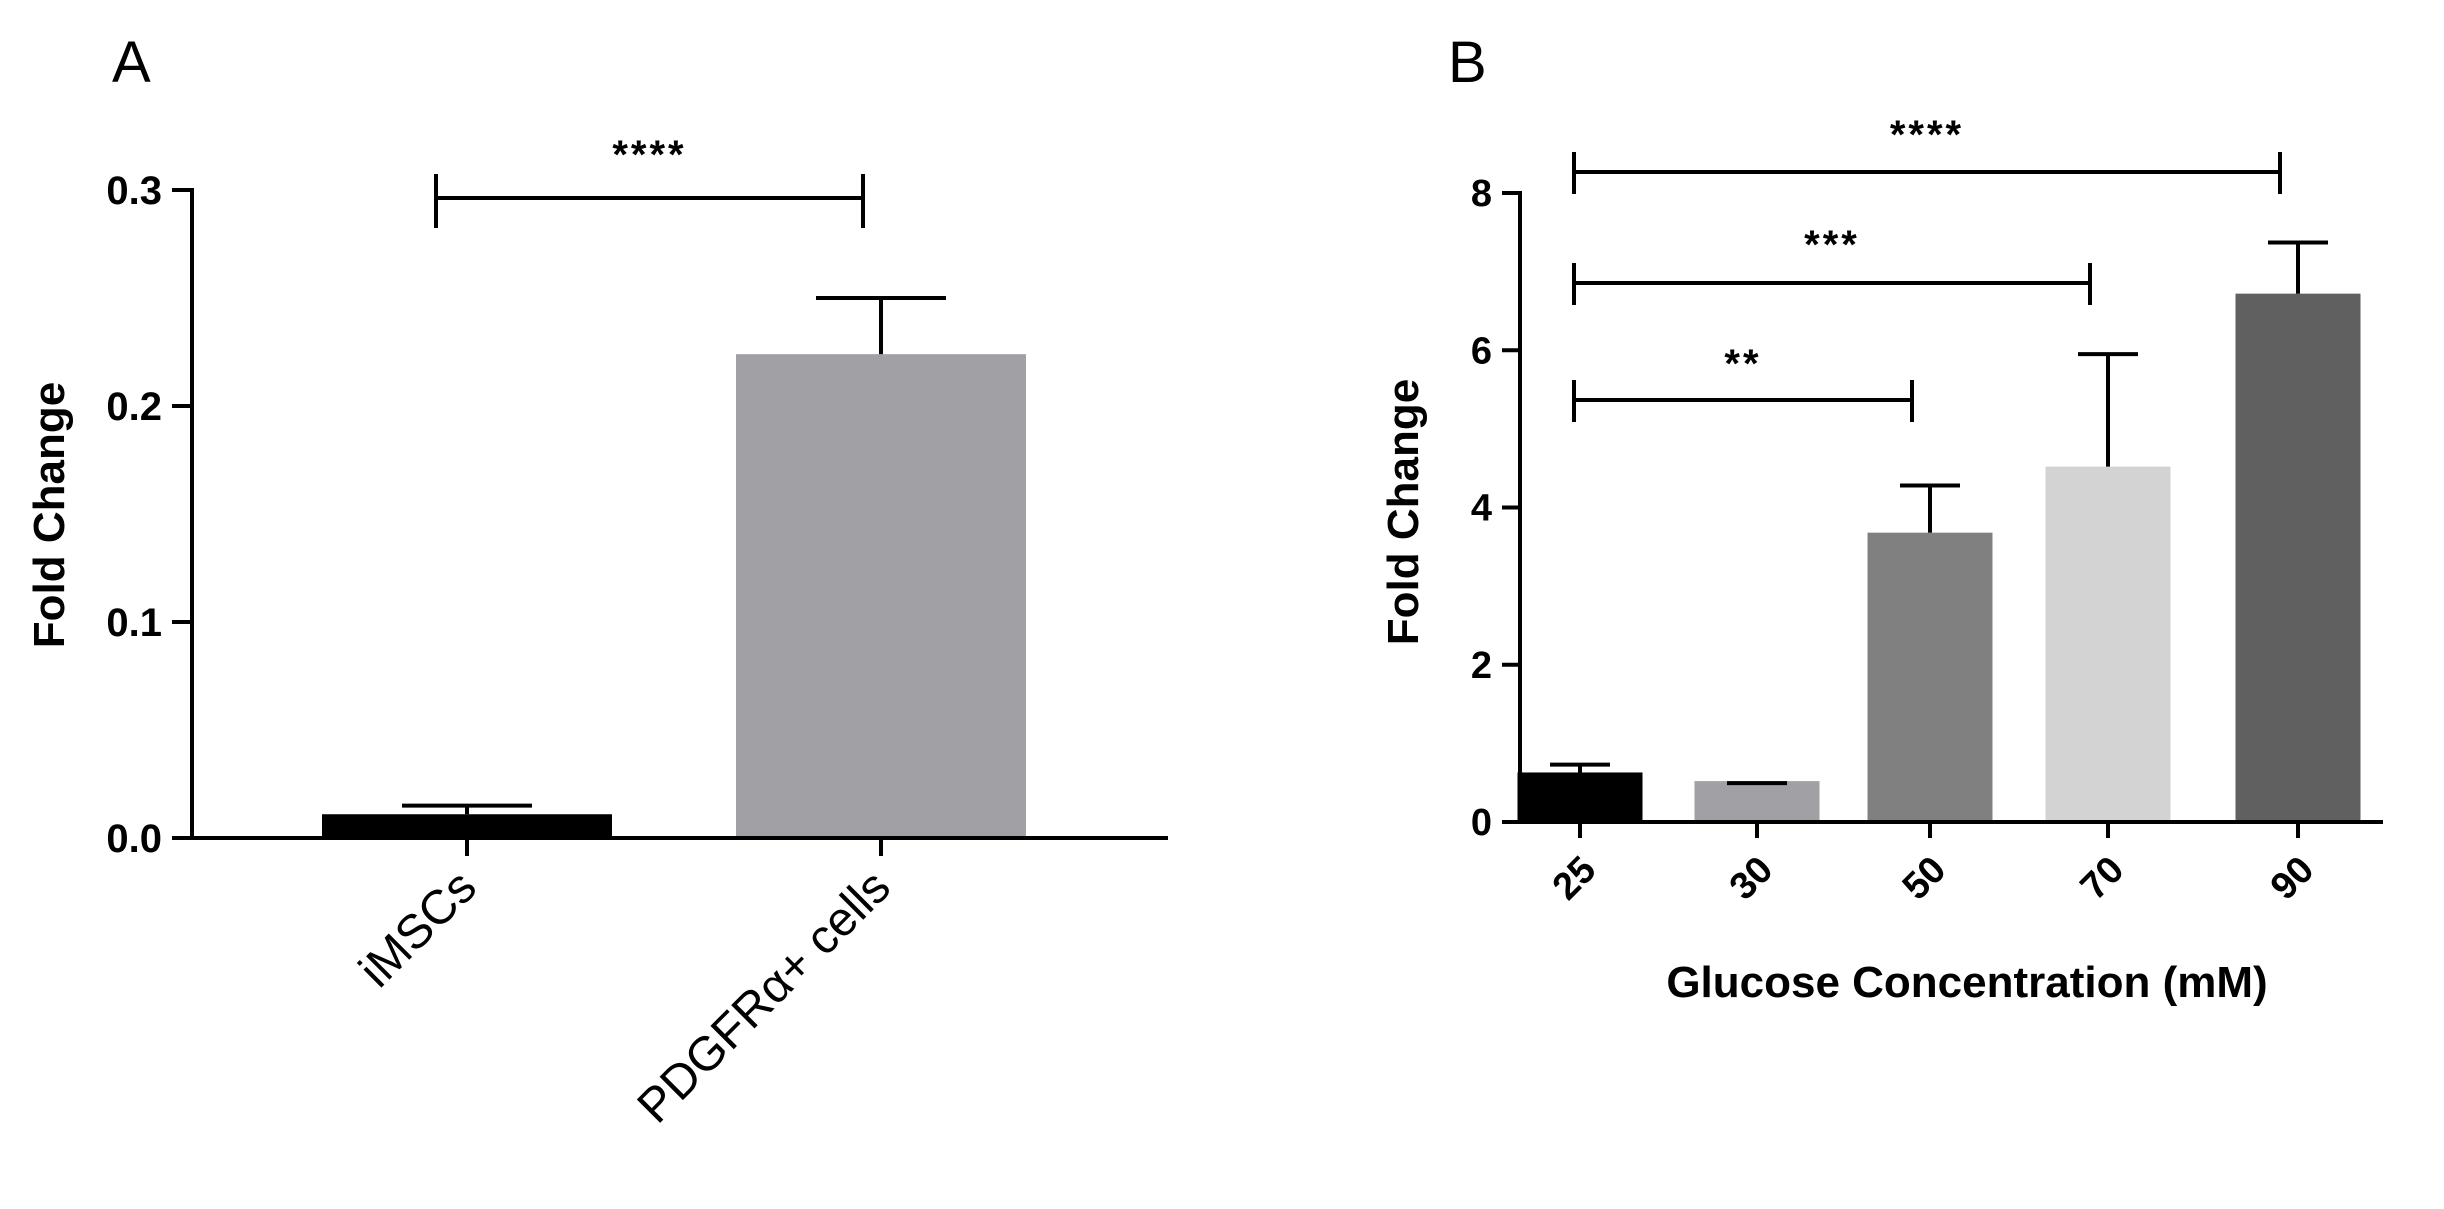 This screenshot has width=2444, height=1209. I want to click on panel-a-label: A, so click(131, 62).